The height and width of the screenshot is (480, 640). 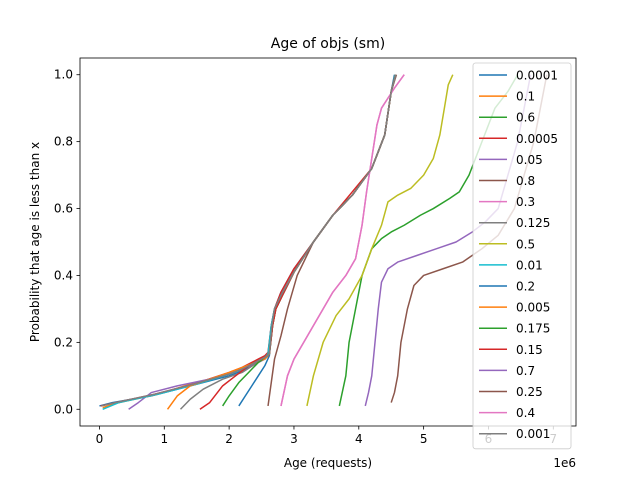 I want to click on legend-entry: 0.7, so click(x=525, y=371).